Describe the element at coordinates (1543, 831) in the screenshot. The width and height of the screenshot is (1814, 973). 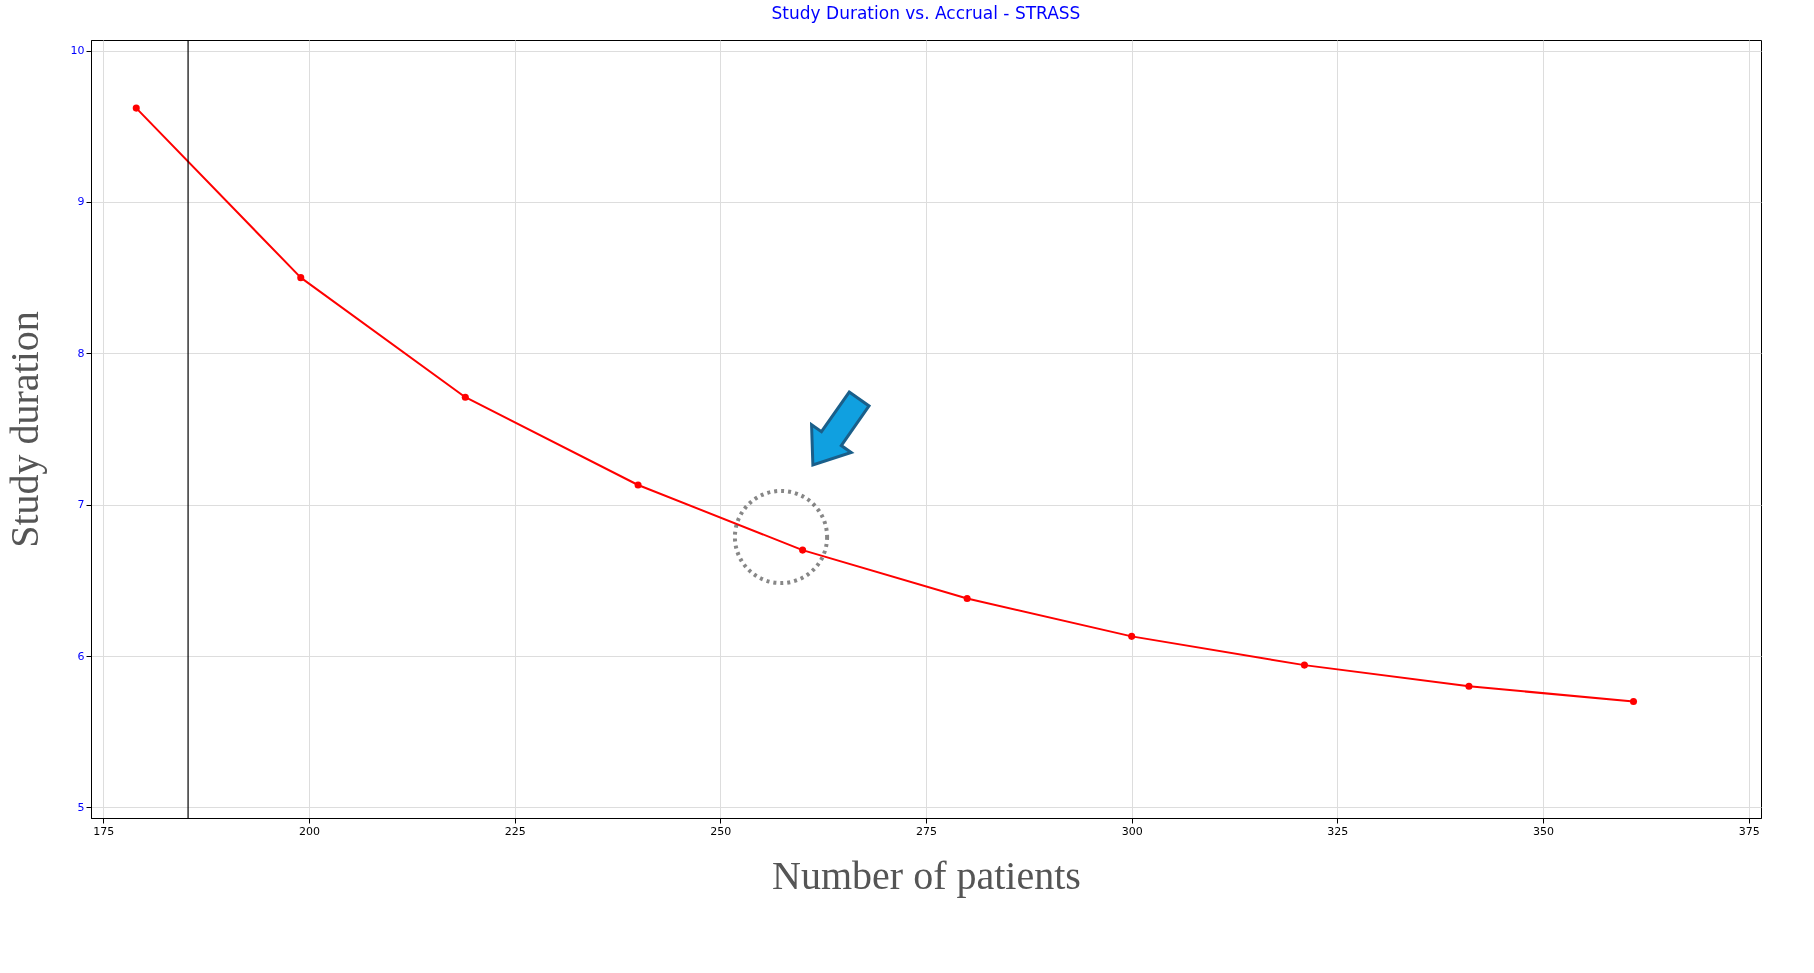
I see `x-tick-label: 350` at that location.